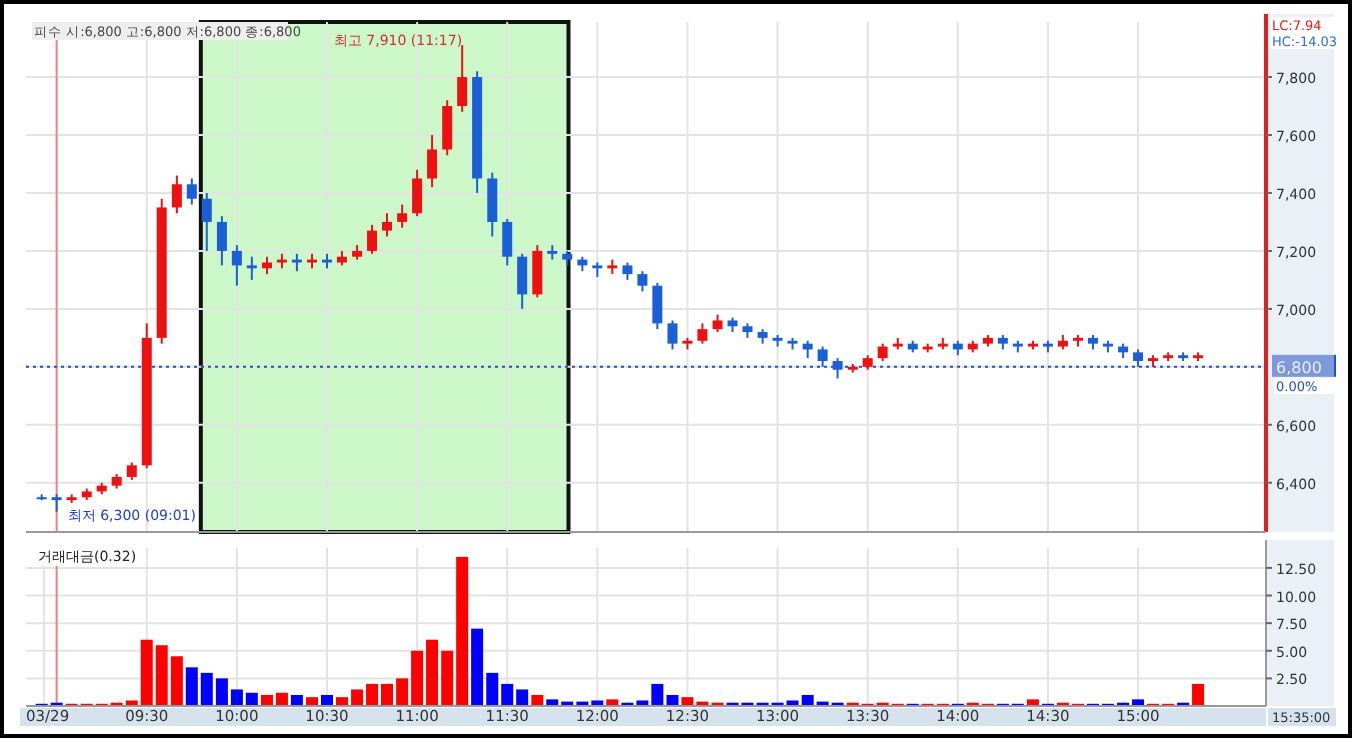 Image resolution: width=1356 pixels, height=742 pixels. What do you see at coordinates (1299, 367) in the screenshot?
I see `ref-line-label: 6,800` at bounding box center [1299, 367].